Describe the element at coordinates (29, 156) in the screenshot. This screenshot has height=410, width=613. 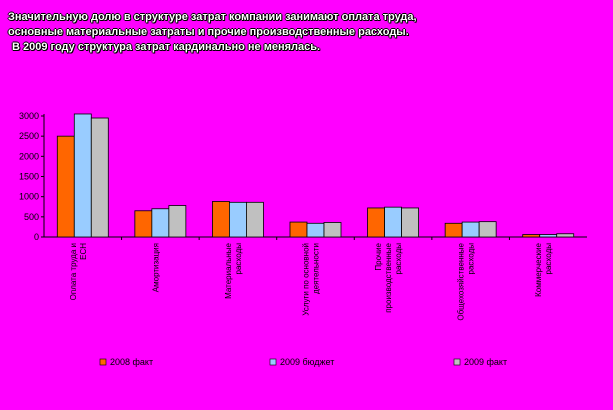
I see `y-tick-label: 2000` at that location.